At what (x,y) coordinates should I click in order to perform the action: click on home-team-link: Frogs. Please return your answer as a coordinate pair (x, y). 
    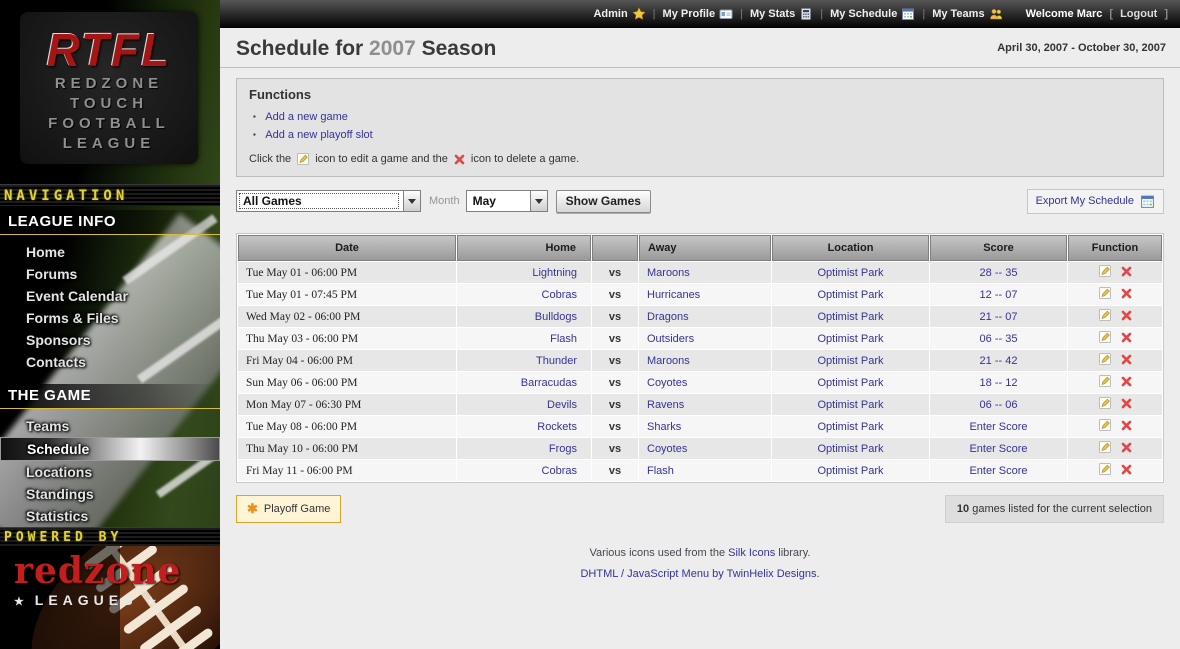
    Looking at the image, I should click on (562, 448).